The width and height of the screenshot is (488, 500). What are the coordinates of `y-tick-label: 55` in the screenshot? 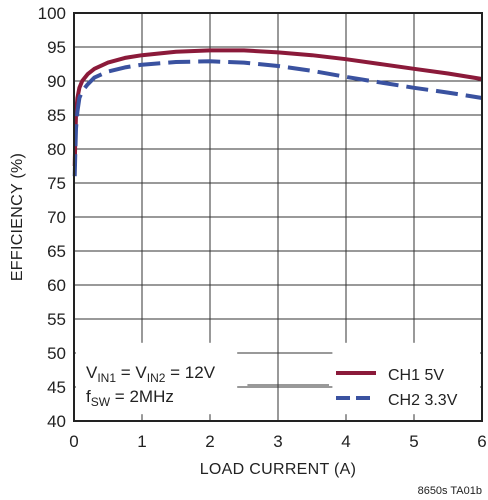 It's located at (56, 319).